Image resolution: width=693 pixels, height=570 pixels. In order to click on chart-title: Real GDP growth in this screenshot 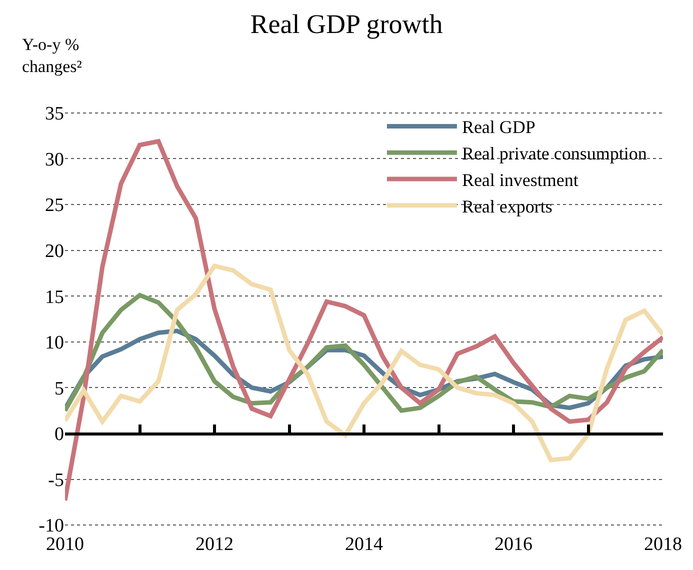, I will do `click(347, 24)`.